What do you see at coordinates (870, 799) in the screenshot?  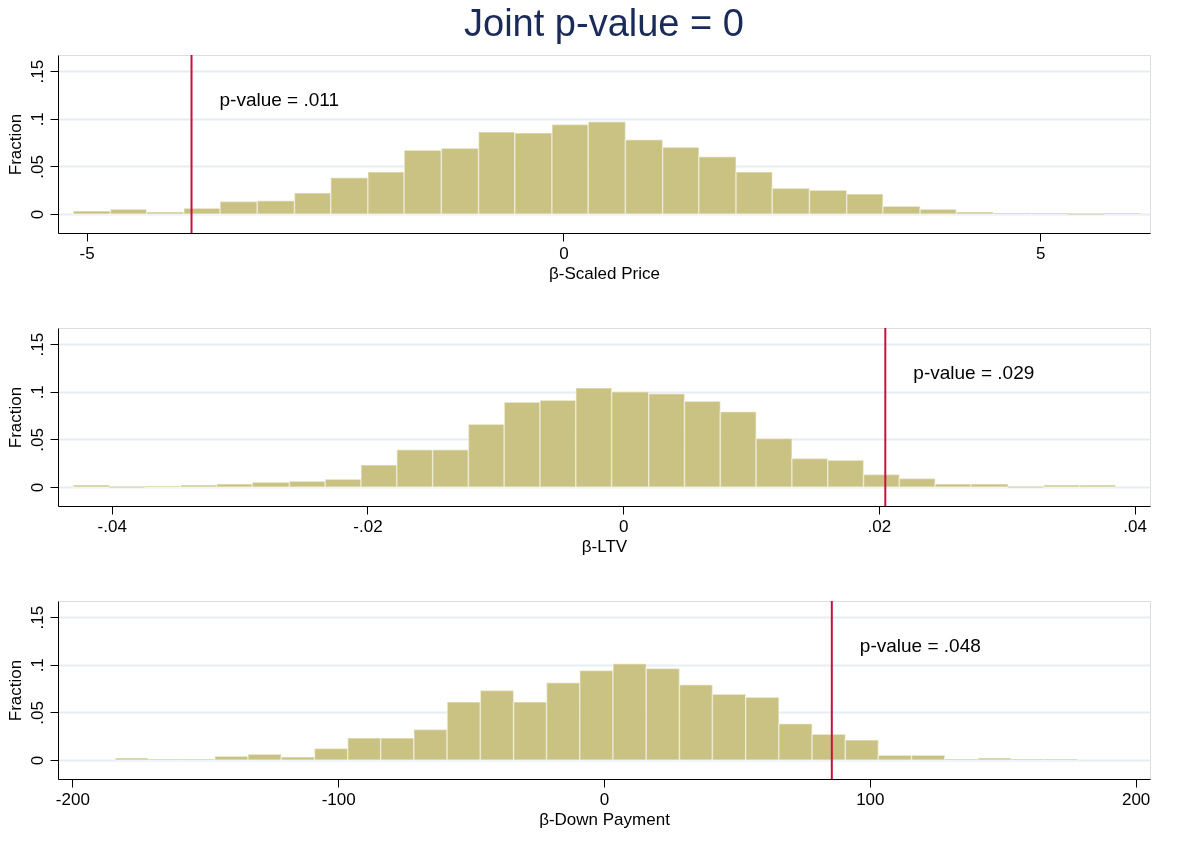 I see `x-tick-label: 100` at bounding box center [870, 799].